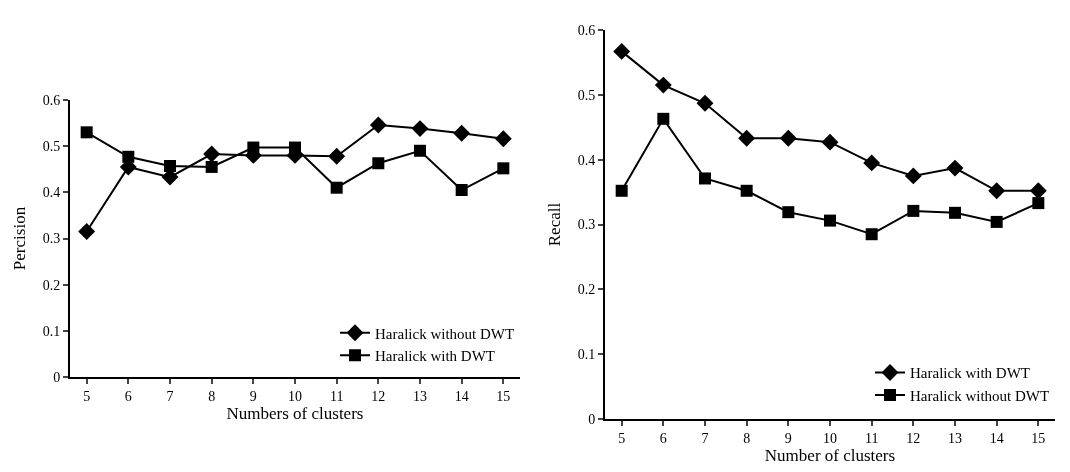 This screenshot has height=472, width=1070. I want to click on y-axis-title: Recall, so click(554, 224).